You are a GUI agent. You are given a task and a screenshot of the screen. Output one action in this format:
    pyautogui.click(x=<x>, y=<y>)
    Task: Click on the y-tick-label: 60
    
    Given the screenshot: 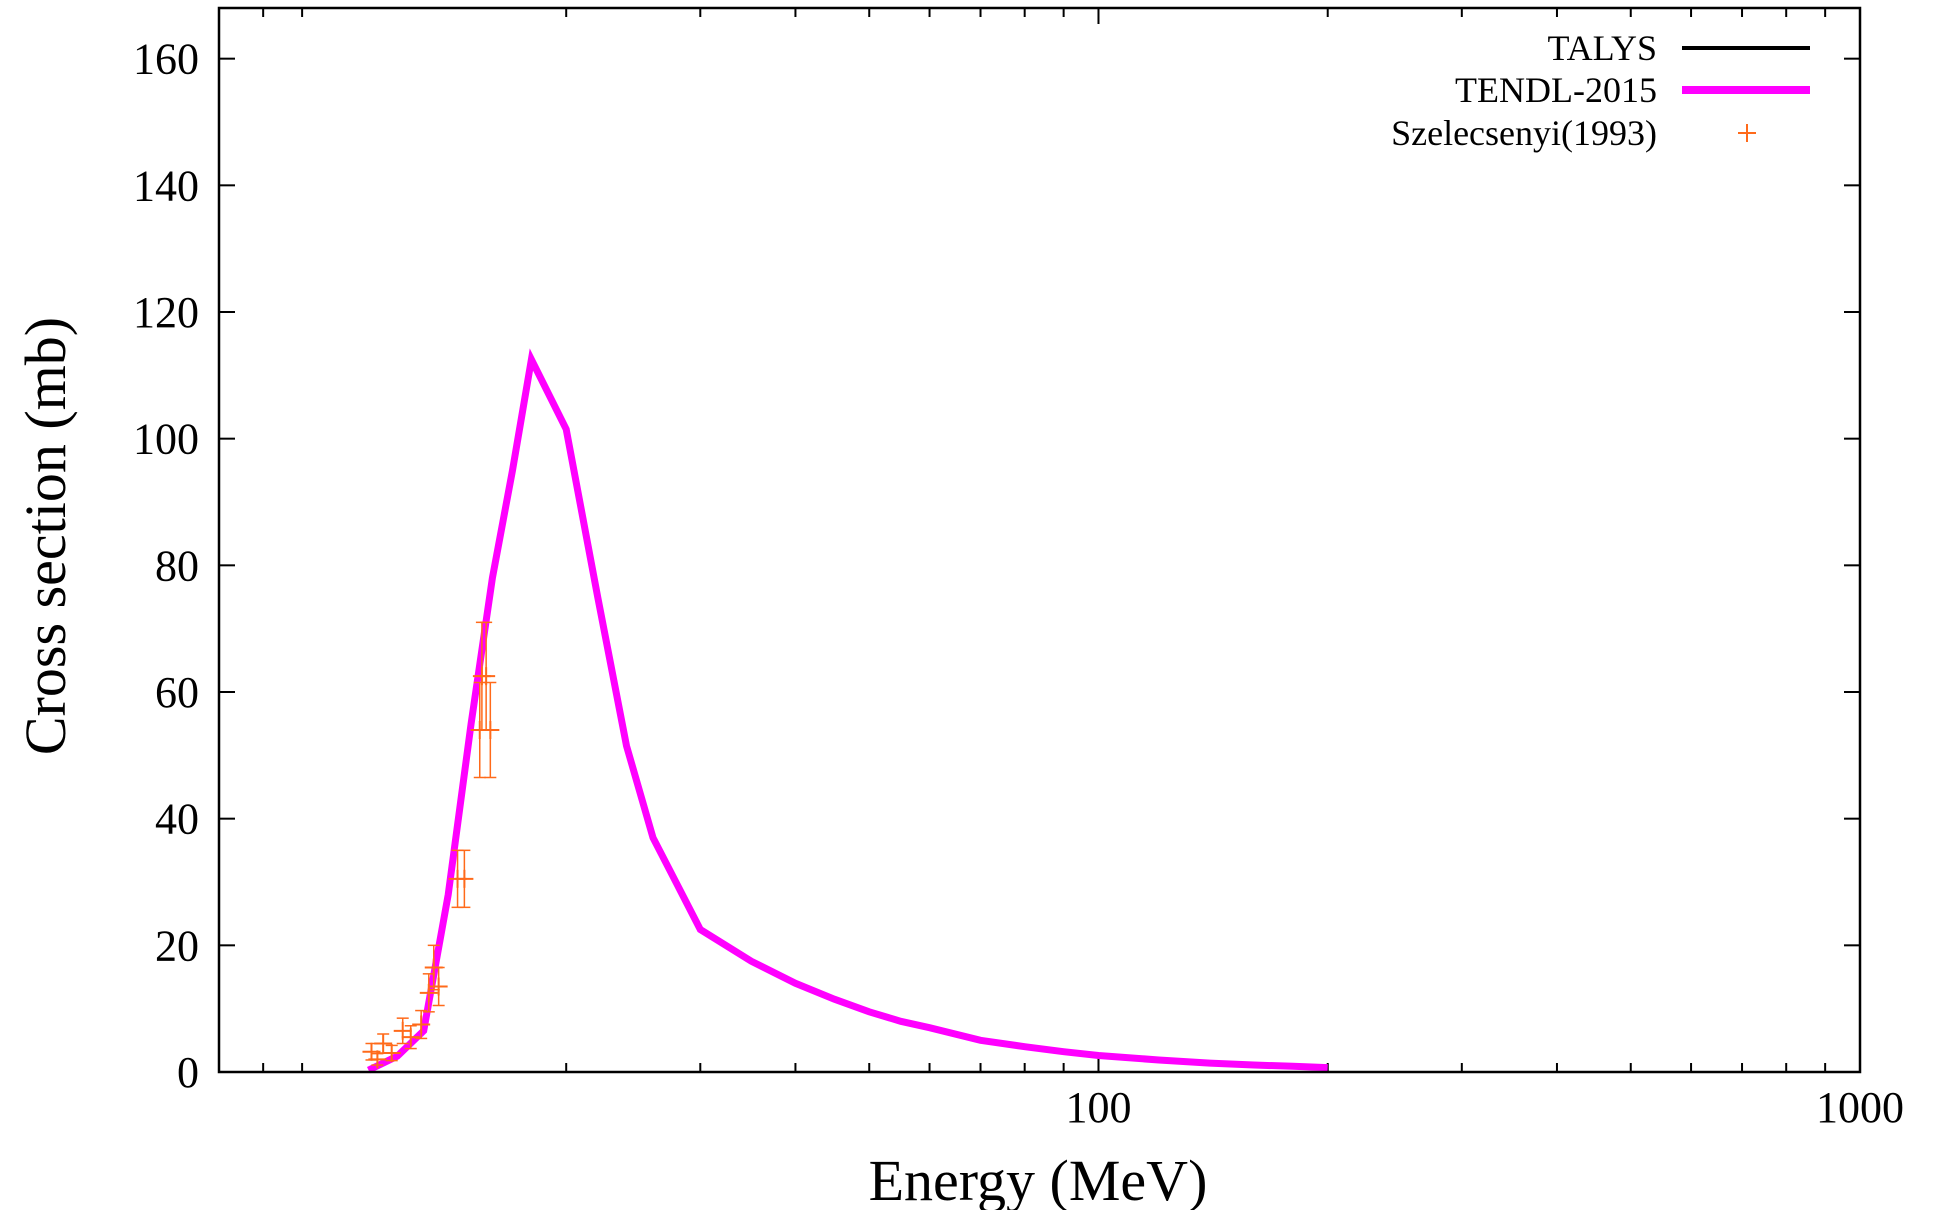 What is the action you would take?
    pyautogui.click(x=177, y=692)
    